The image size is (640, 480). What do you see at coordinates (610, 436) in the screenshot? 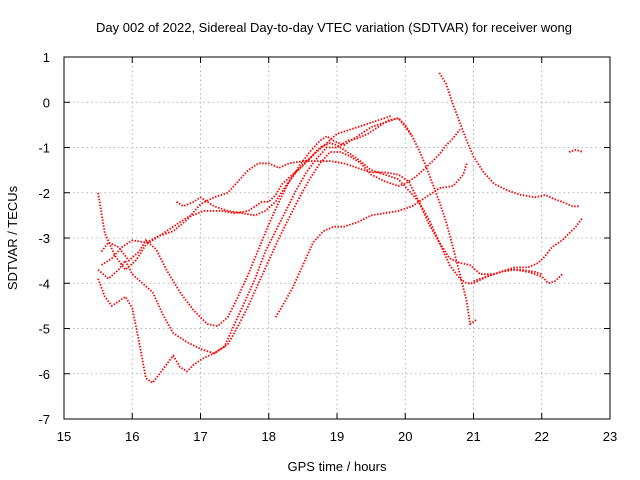
I see `x-tick-label: 23` at bounding box center [610, 436].